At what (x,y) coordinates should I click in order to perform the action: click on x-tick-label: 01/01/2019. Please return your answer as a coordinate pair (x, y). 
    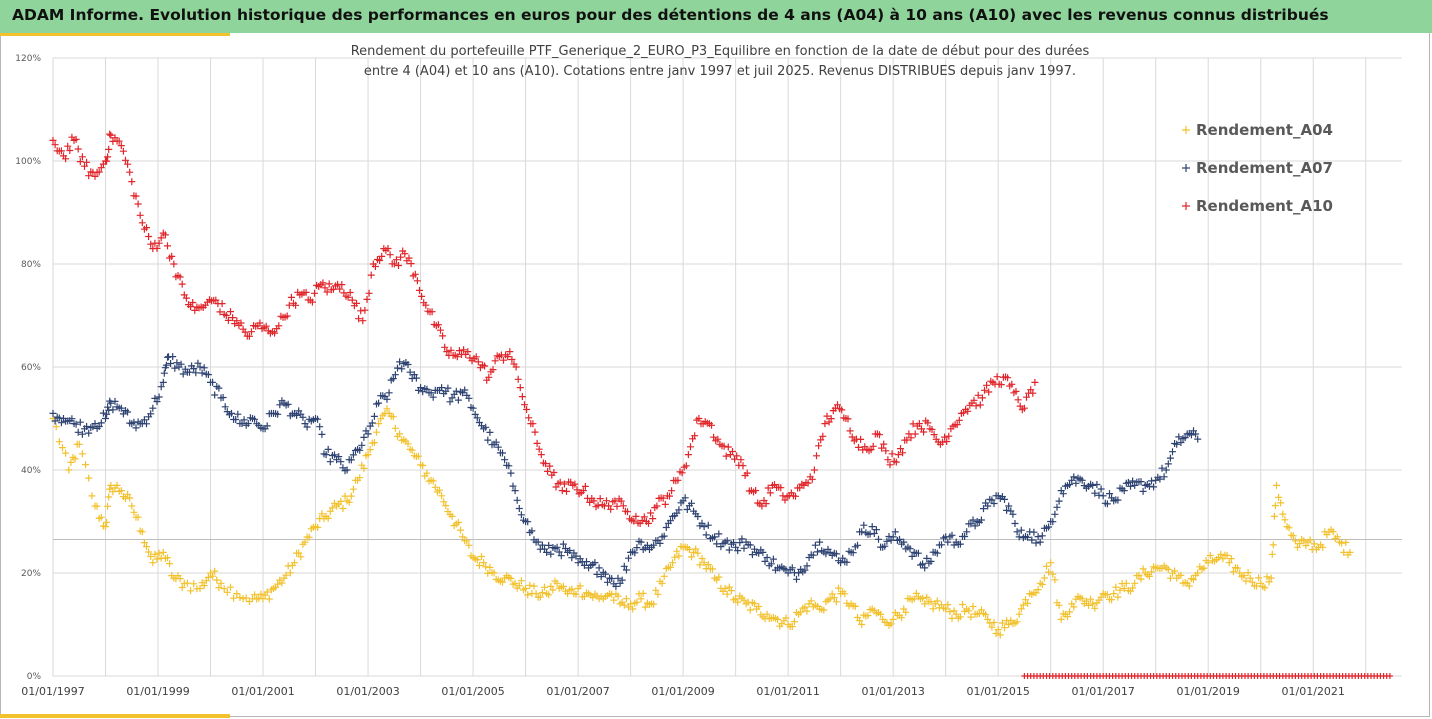
    Looking at the image, I should click on (1208, 691).